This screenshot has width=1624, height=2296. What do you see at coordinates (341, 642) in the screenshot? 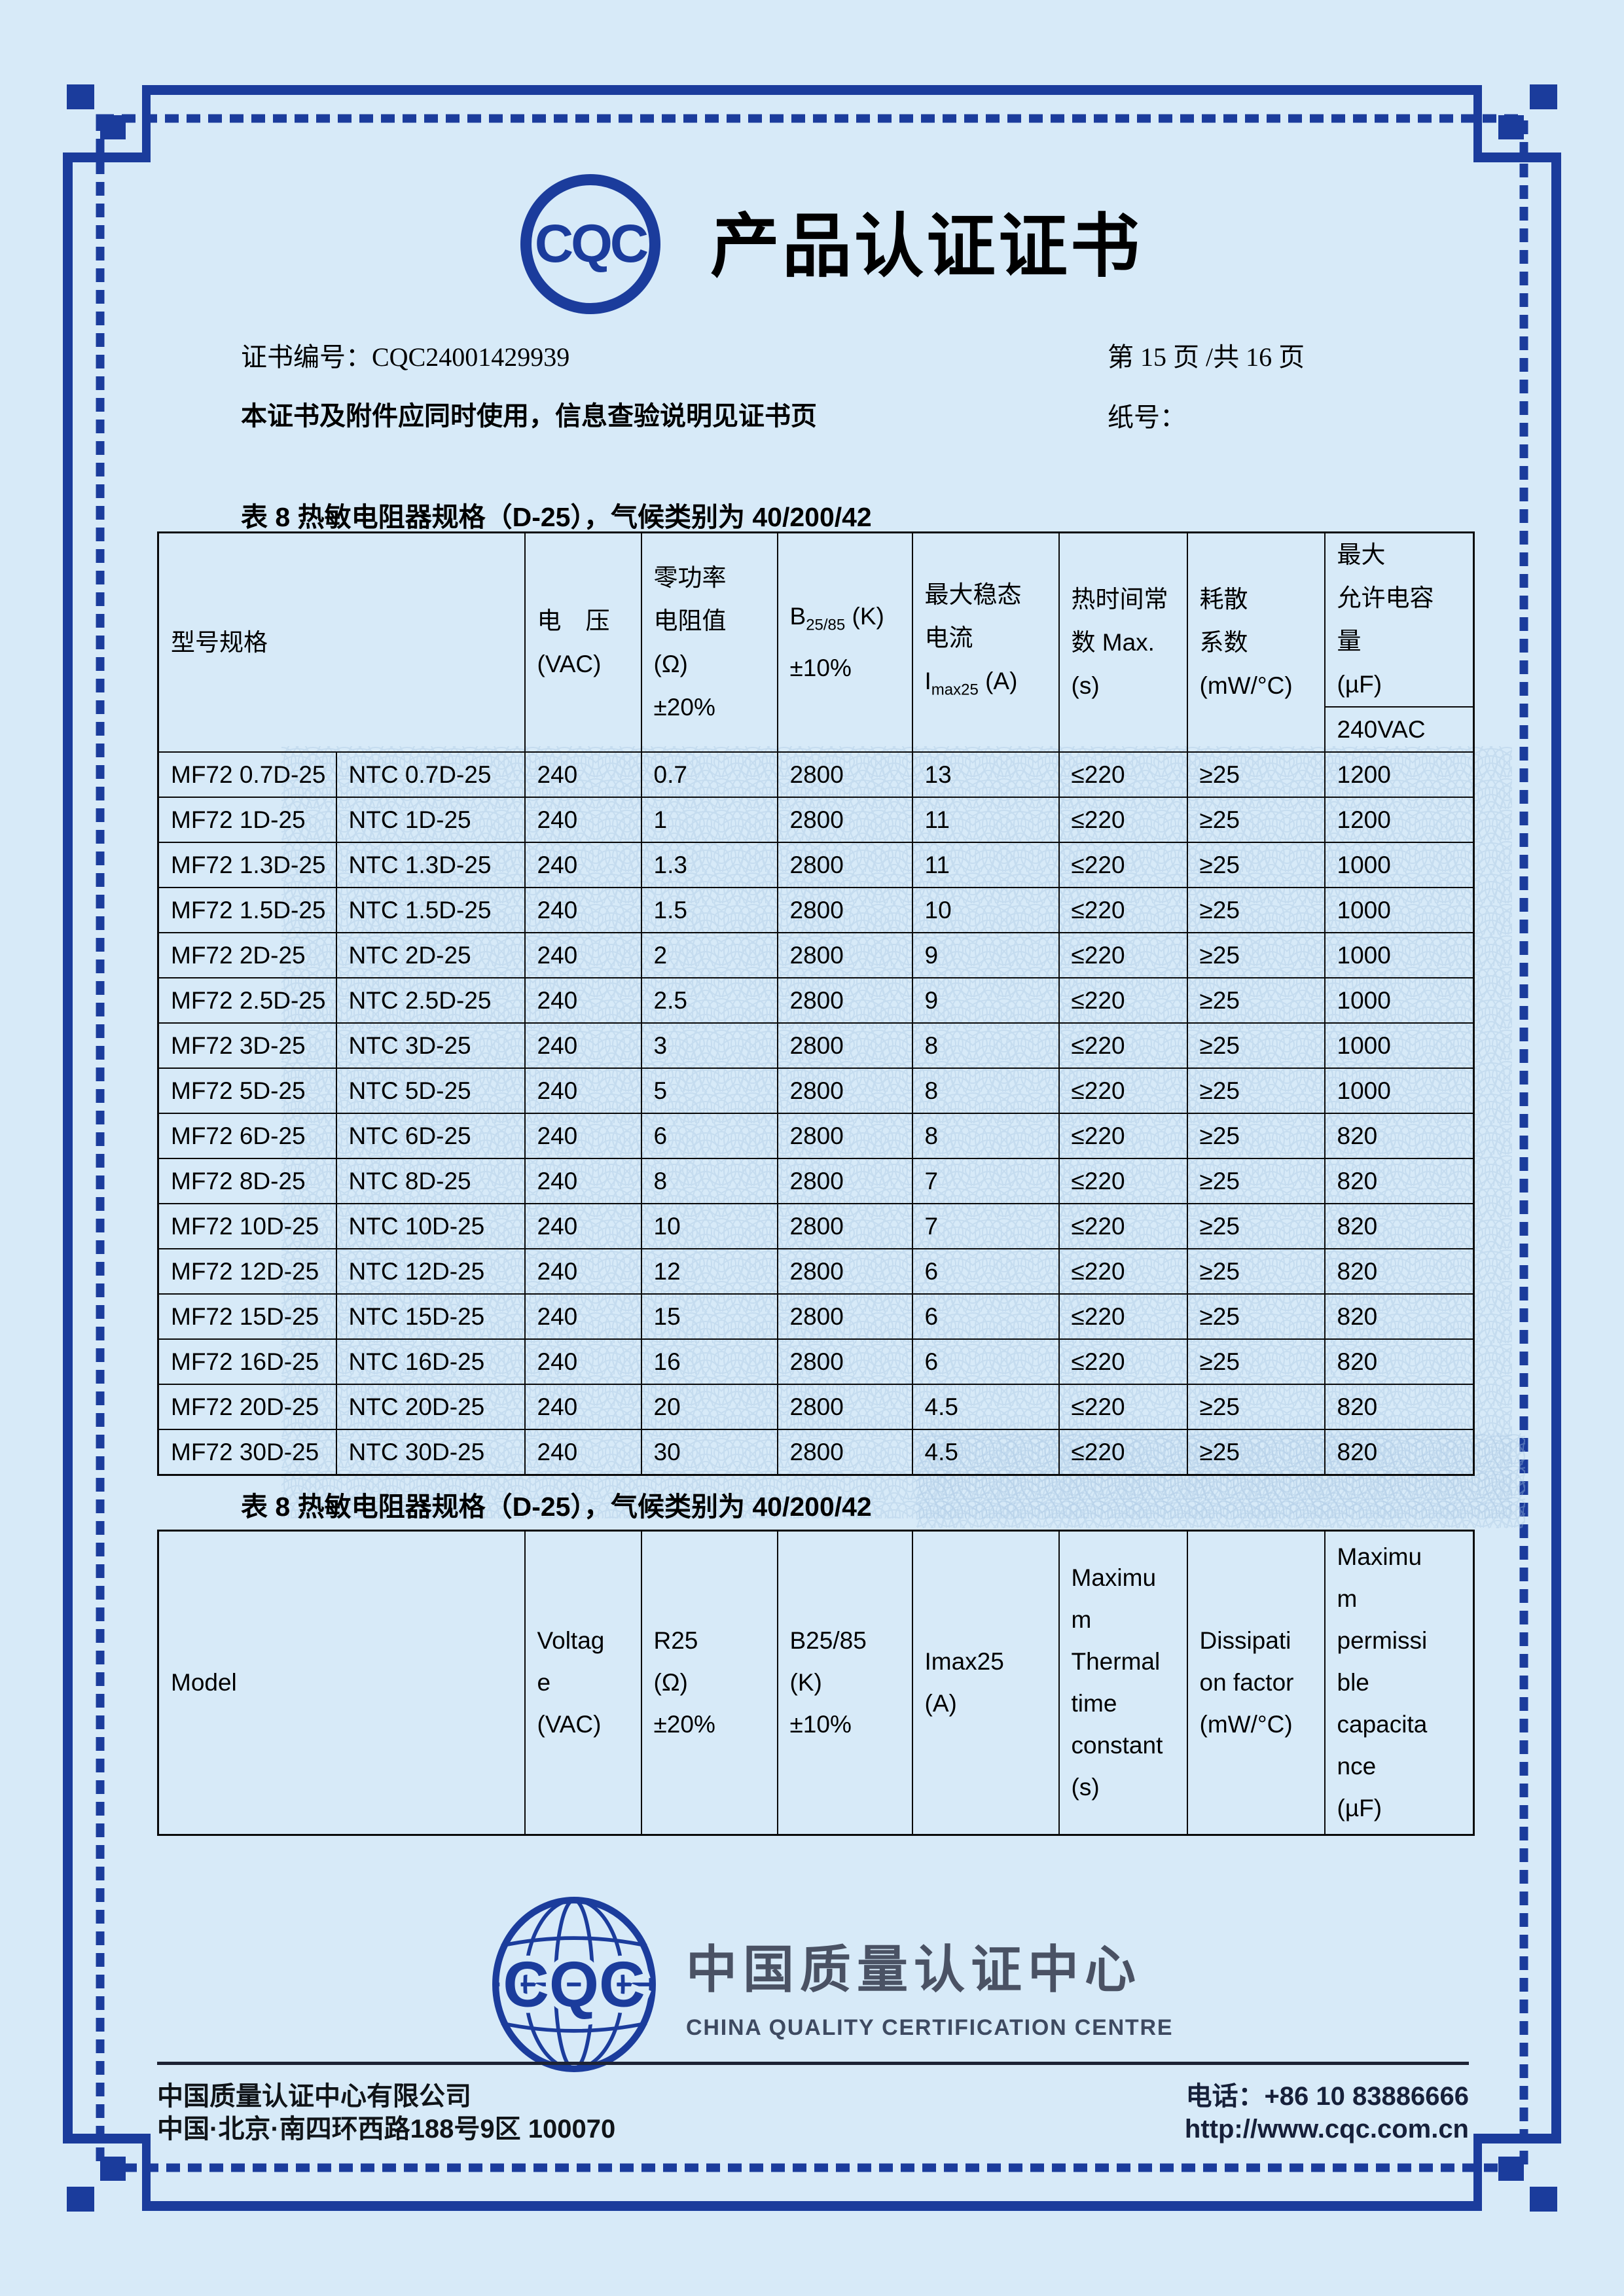
I see `col-header-model: 型号规格` at bounding box center [341, 642].